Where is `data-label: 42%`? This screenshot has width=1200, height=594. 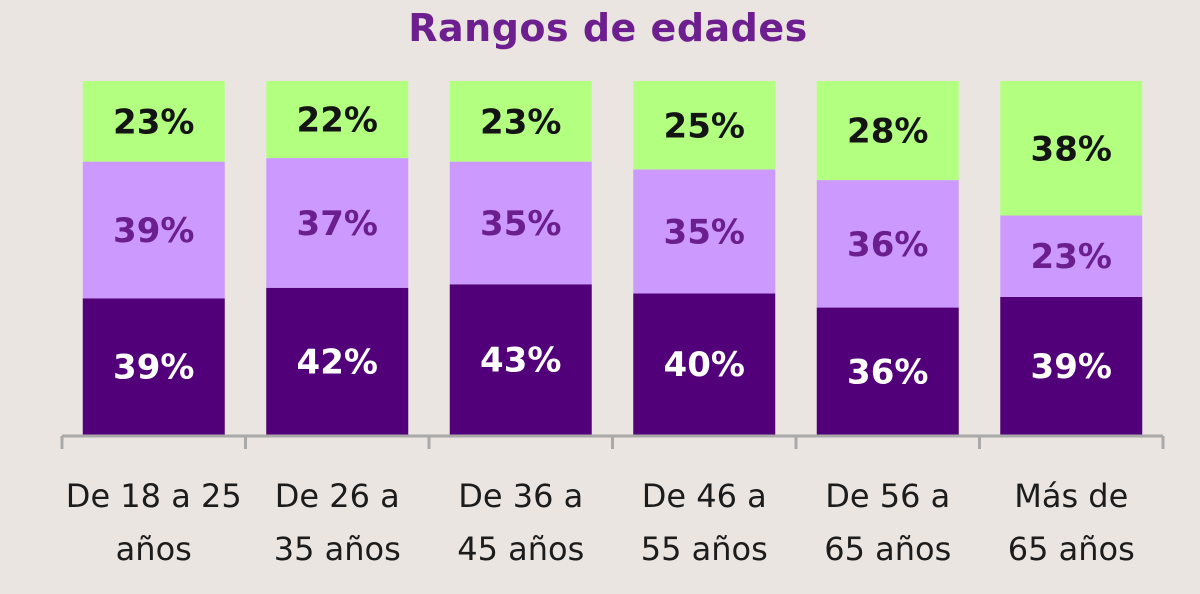
data-label: 42% is located at coordinates (337, 362).